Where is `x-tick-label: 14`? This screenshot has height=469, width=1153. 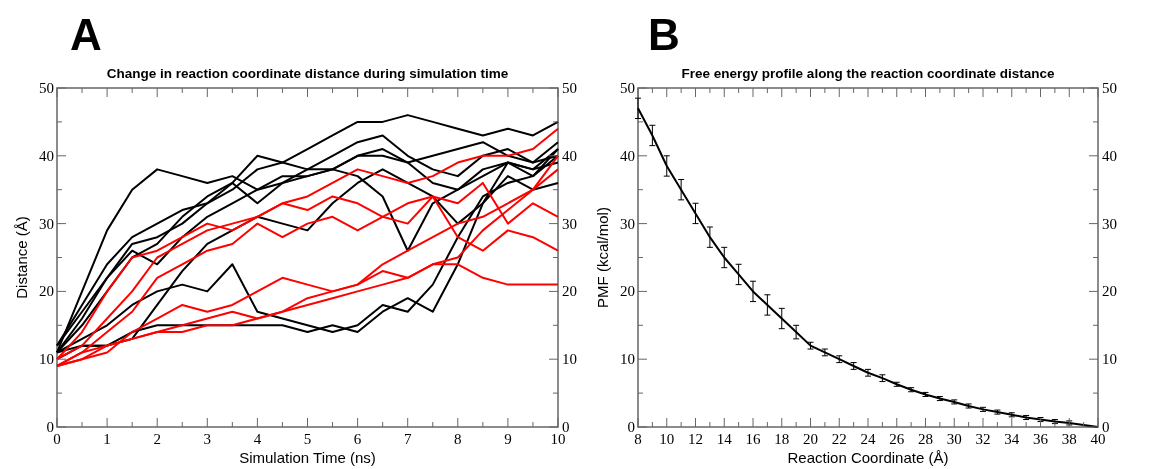 x-tick-label: 14 is located at coordinates (724, 439).